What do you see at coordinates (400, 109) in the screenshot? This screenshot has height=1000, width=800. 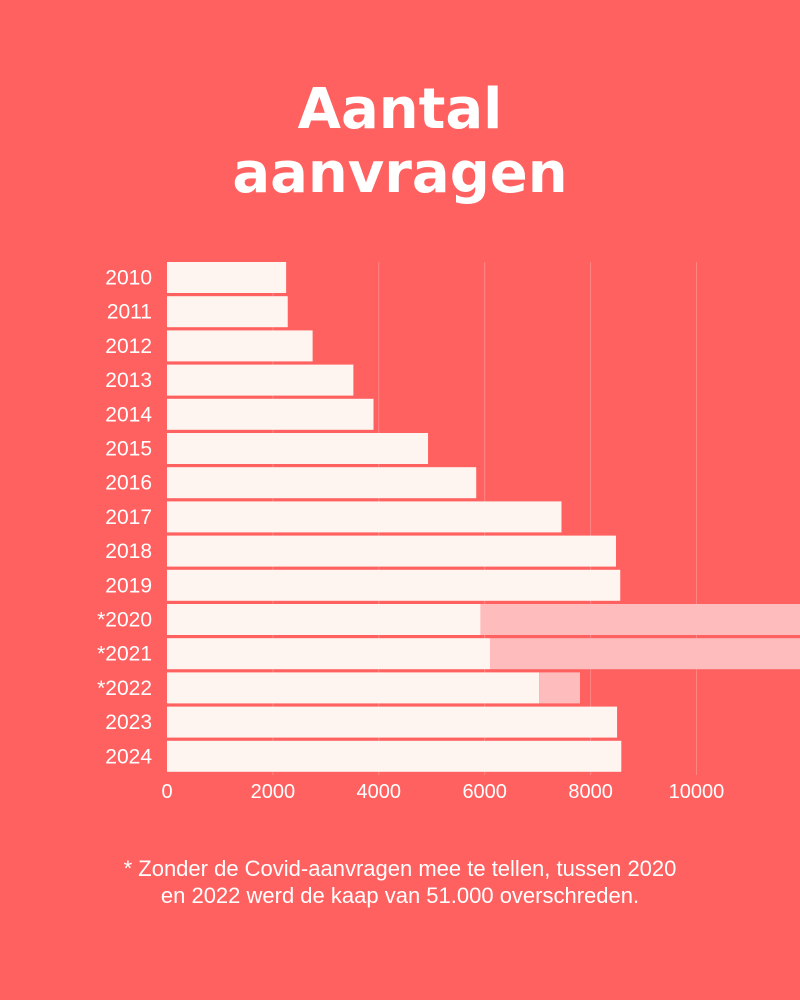 I see `chart-title-line-1: Aantal` at bounding box center [400, 109].